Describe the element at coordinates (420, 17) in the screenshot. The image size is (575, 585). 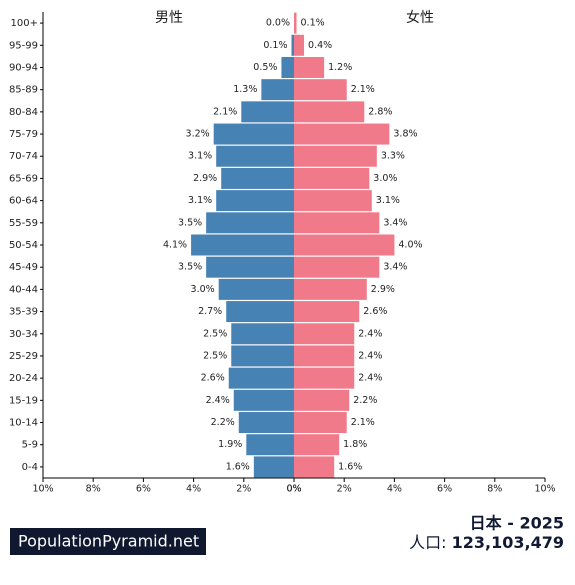
I see `series-name: 女性` at that location.